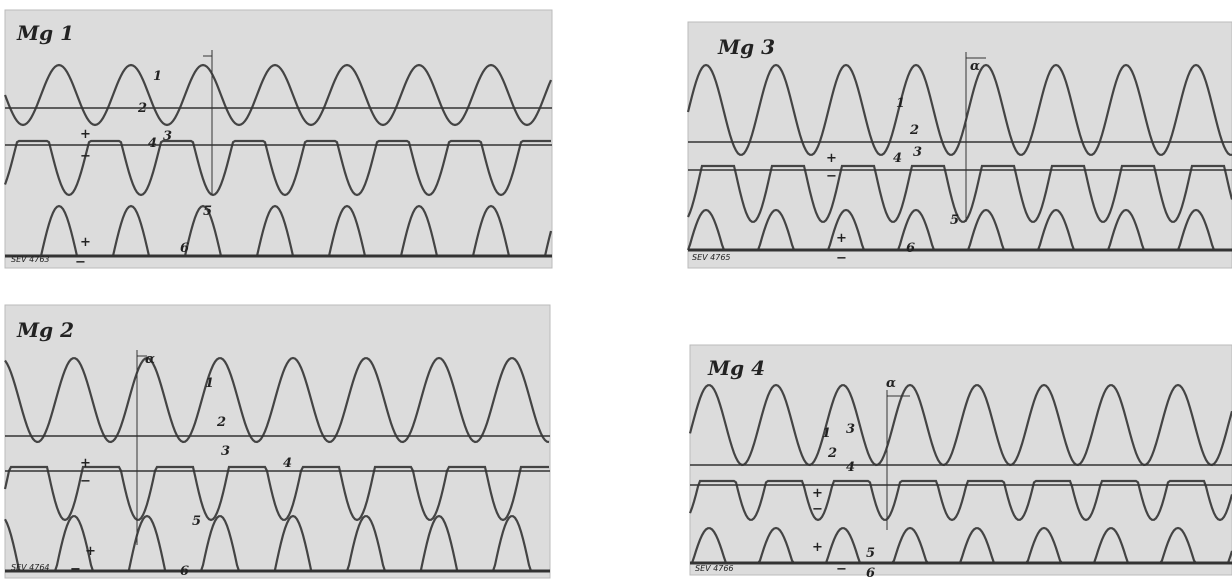 This screenshot has height=579, width=1232. What do you see at coordinates (736, 368) in the screenshot?
I see `panel-title: Mg 4` at bounding box center [736, 368].